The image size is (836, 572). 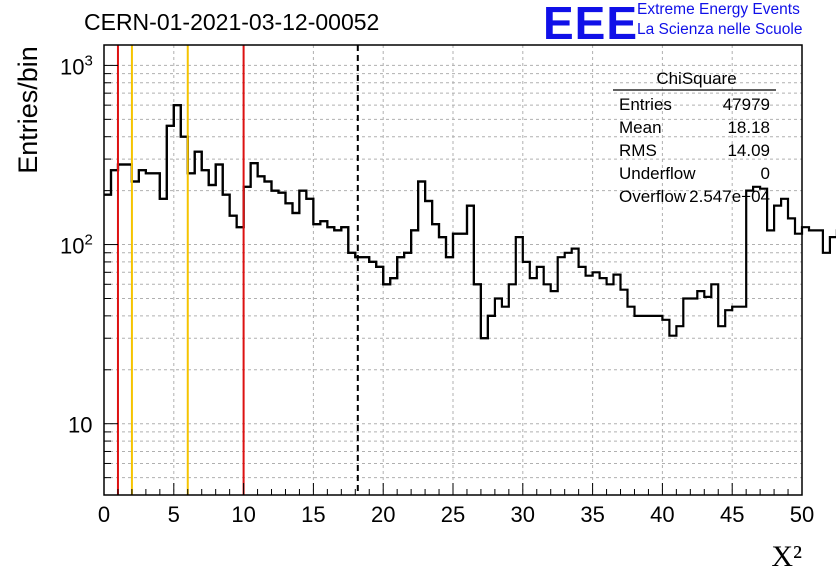 What do you see at coordinates (748, 127) in the screenshot?
I see `stats-value: 18.18` at bounding box center [748, 127].